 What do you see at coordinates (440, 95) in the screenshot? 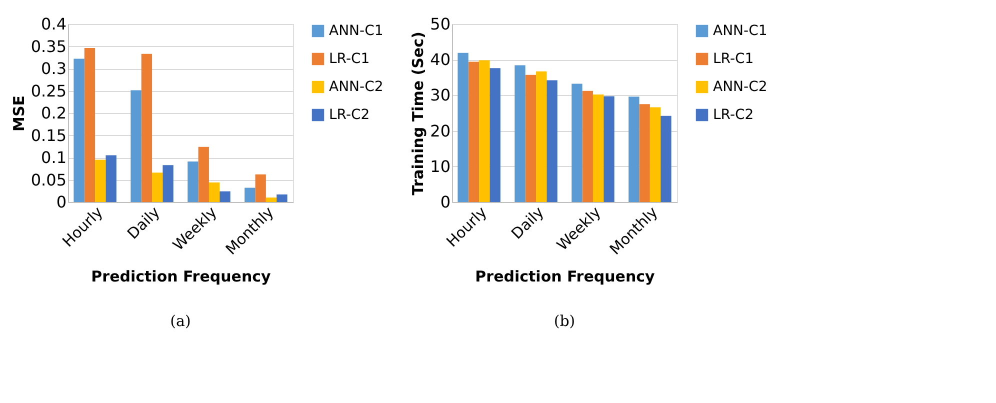
I see `y-tick-label: 30` at bounding box center [440, 95].